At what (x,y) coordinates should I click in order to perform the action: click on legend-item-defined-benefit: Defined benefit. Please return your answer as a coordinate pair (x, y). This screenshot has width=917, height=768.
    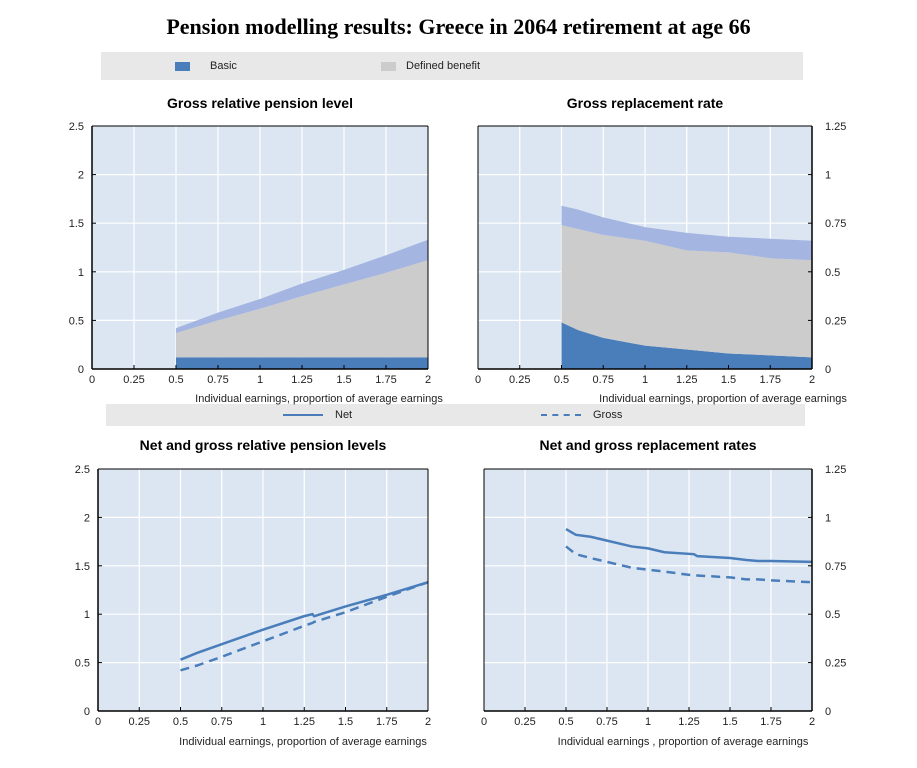
    Looking at the image, I should click on (430, 66).